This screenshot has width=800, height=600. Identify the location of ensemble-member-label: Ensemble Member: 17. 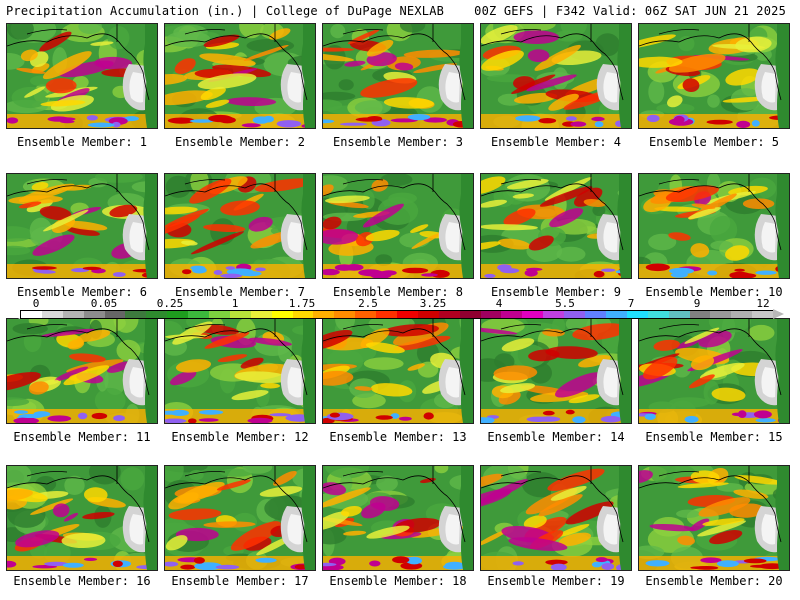
(240, 581).